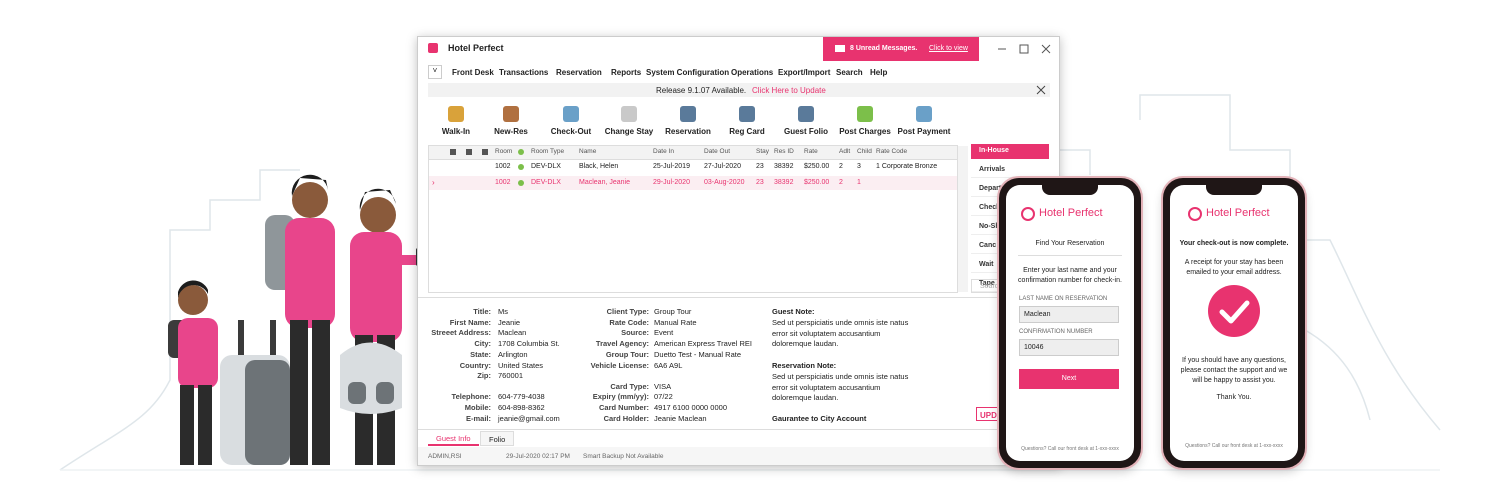 This screenshot has height=500, width=1500. I want to click on menu-item: Transactions, so click(524, 72).